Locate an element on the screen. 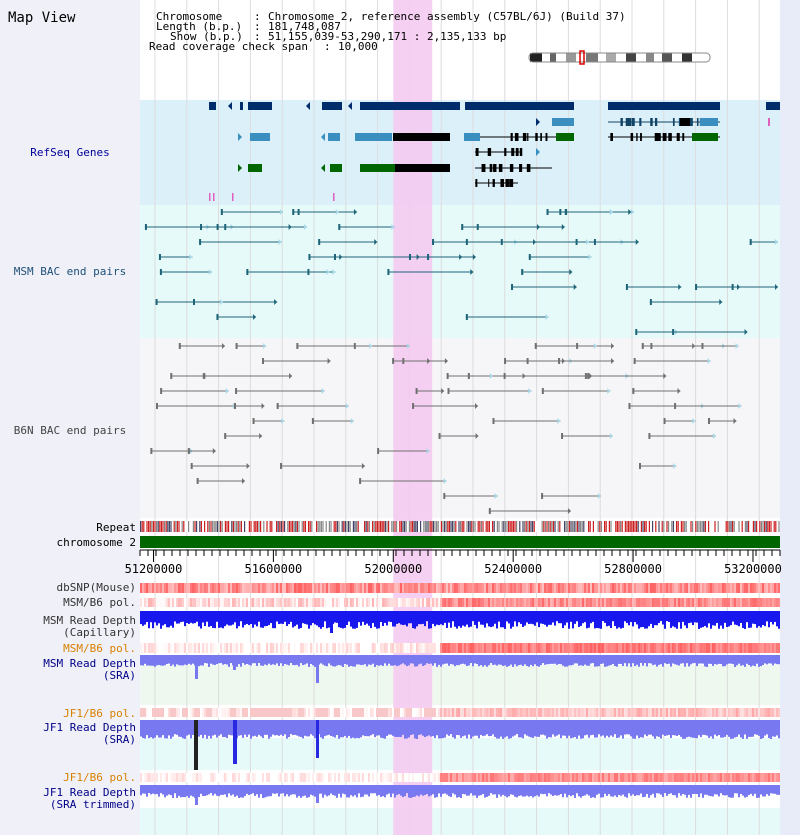 This screenshot has width=800, height=835. track-label-msm-depth-capillary-1: MSM Read Depth is located at coordinates (89, 620).